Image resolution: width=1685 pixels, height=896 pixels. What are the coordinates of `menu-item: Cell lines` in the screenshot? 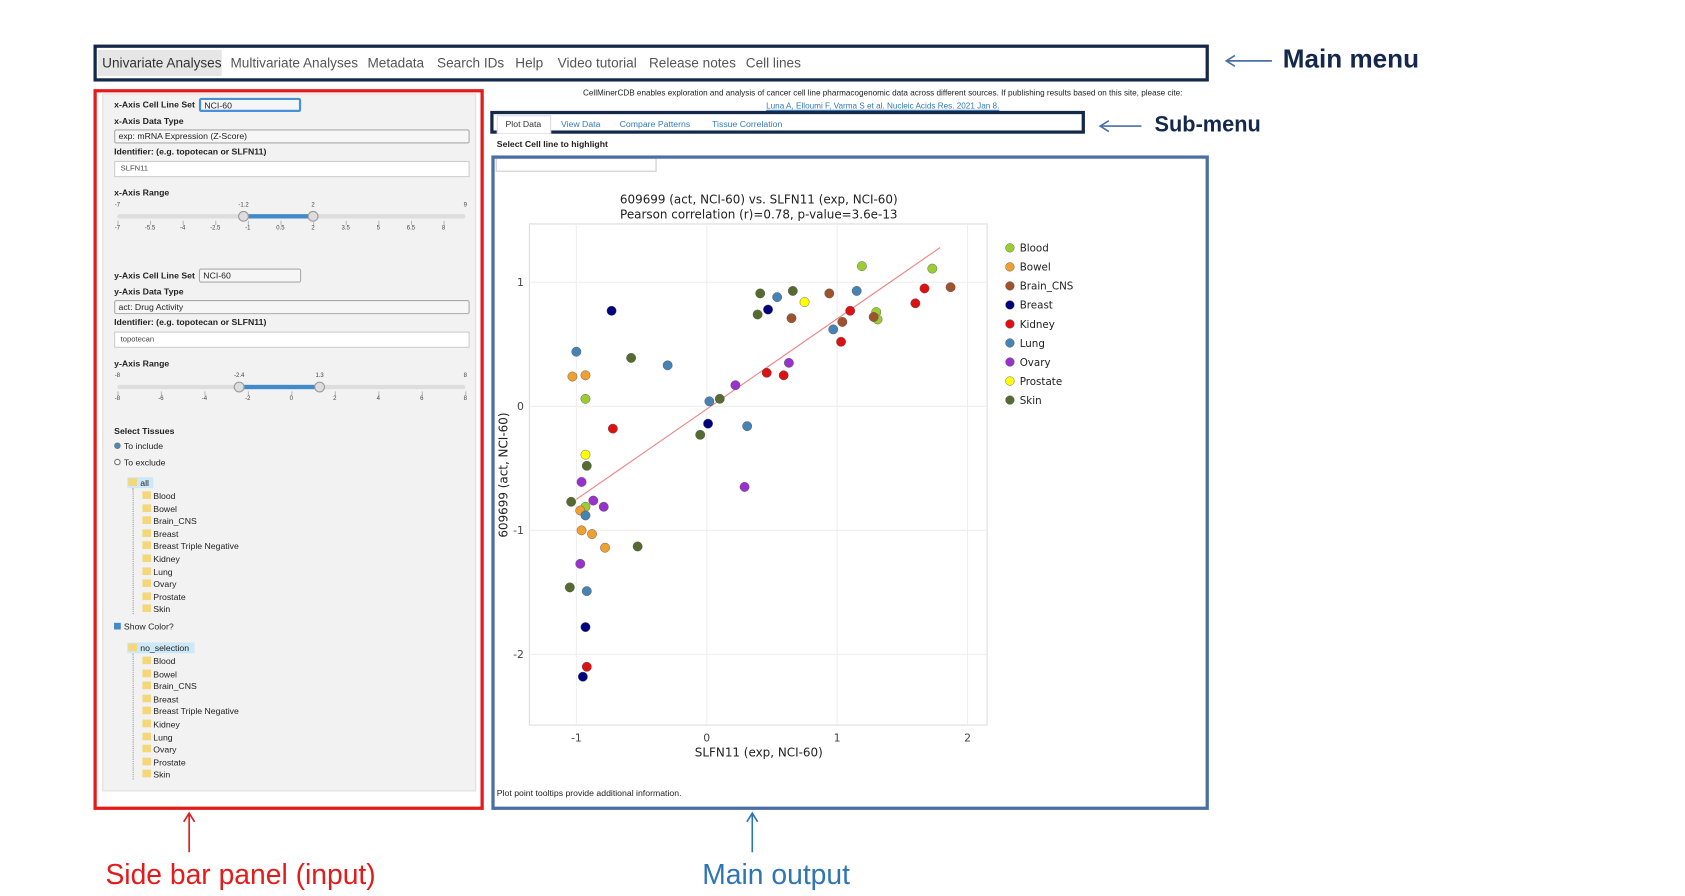 It's located at (773, 63).